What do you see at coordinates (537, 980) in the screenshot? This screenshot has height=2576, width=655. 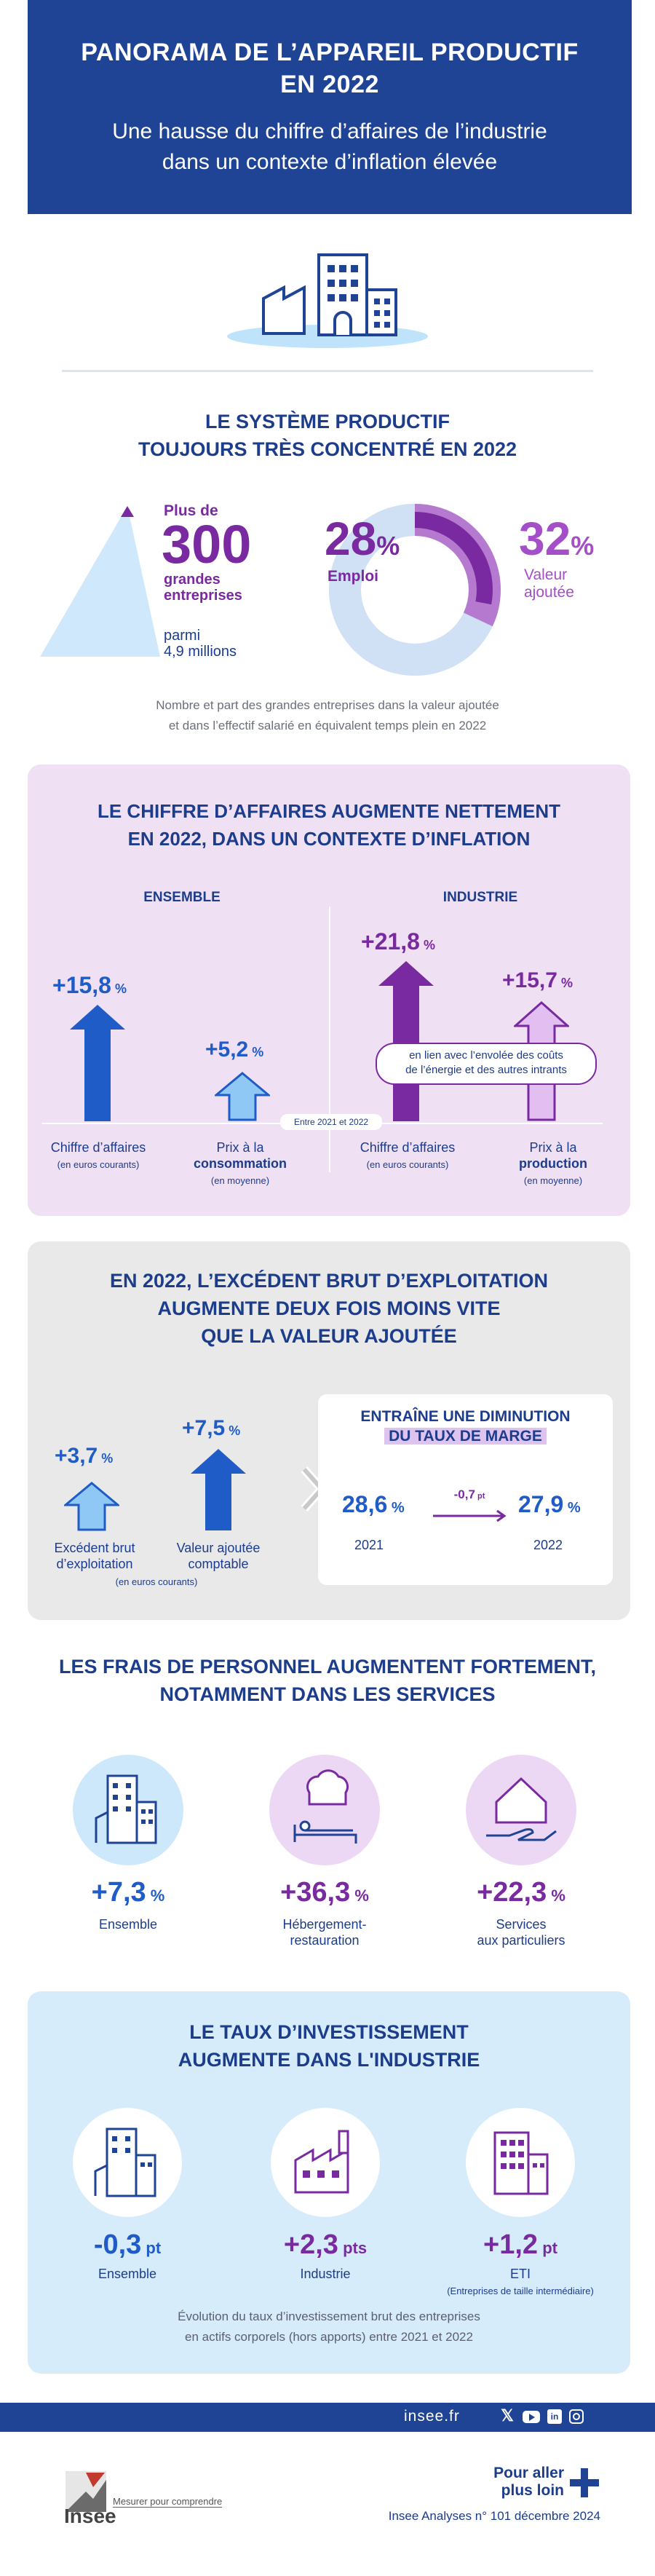 I see `ind-prix-value: +15,7 %` at bounding box center [537, 980].